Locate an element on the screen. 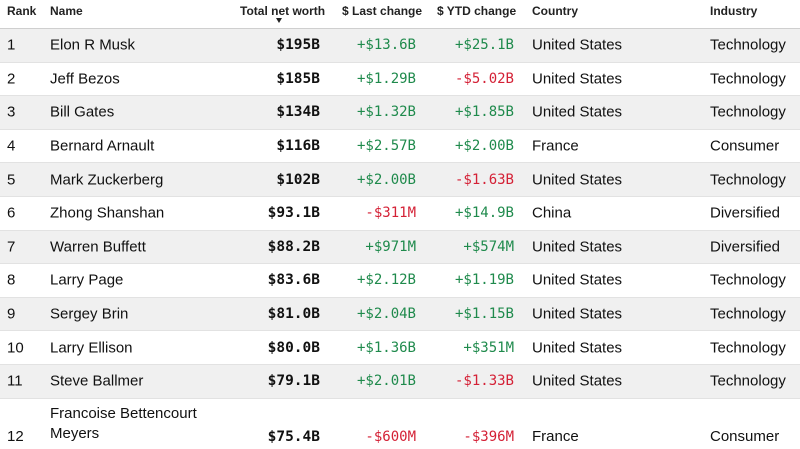 The height and width of the screenshot is (449, 800). last-change-cell: +$13.6B is located at coordinates (386, 45).